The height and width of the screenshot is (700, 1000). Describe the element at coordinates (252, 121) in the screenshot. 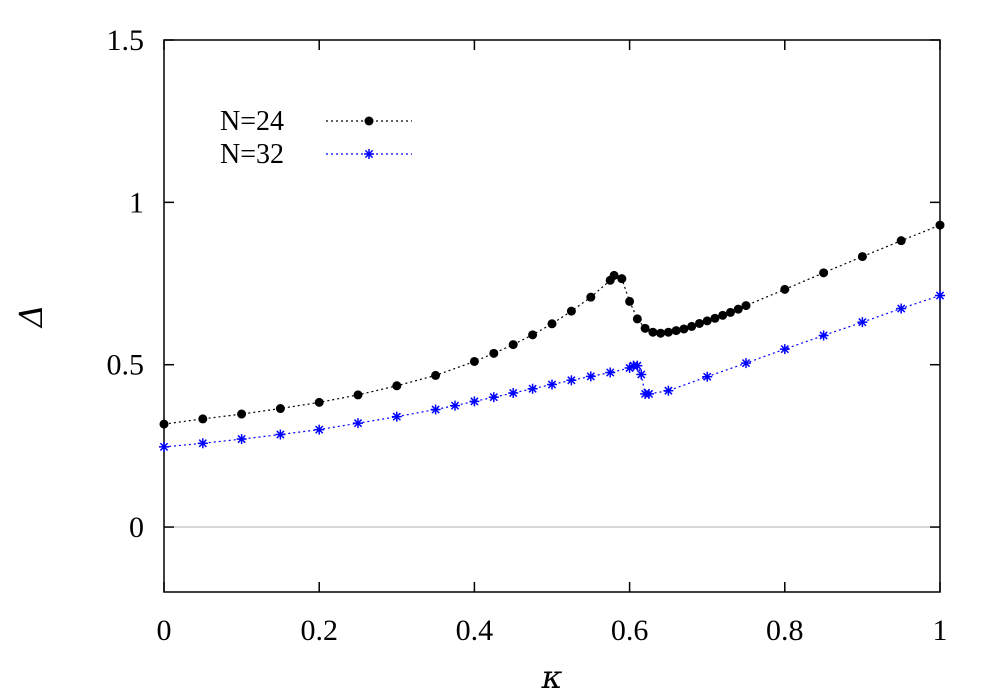

I see `legend-label: N=24` at that location.